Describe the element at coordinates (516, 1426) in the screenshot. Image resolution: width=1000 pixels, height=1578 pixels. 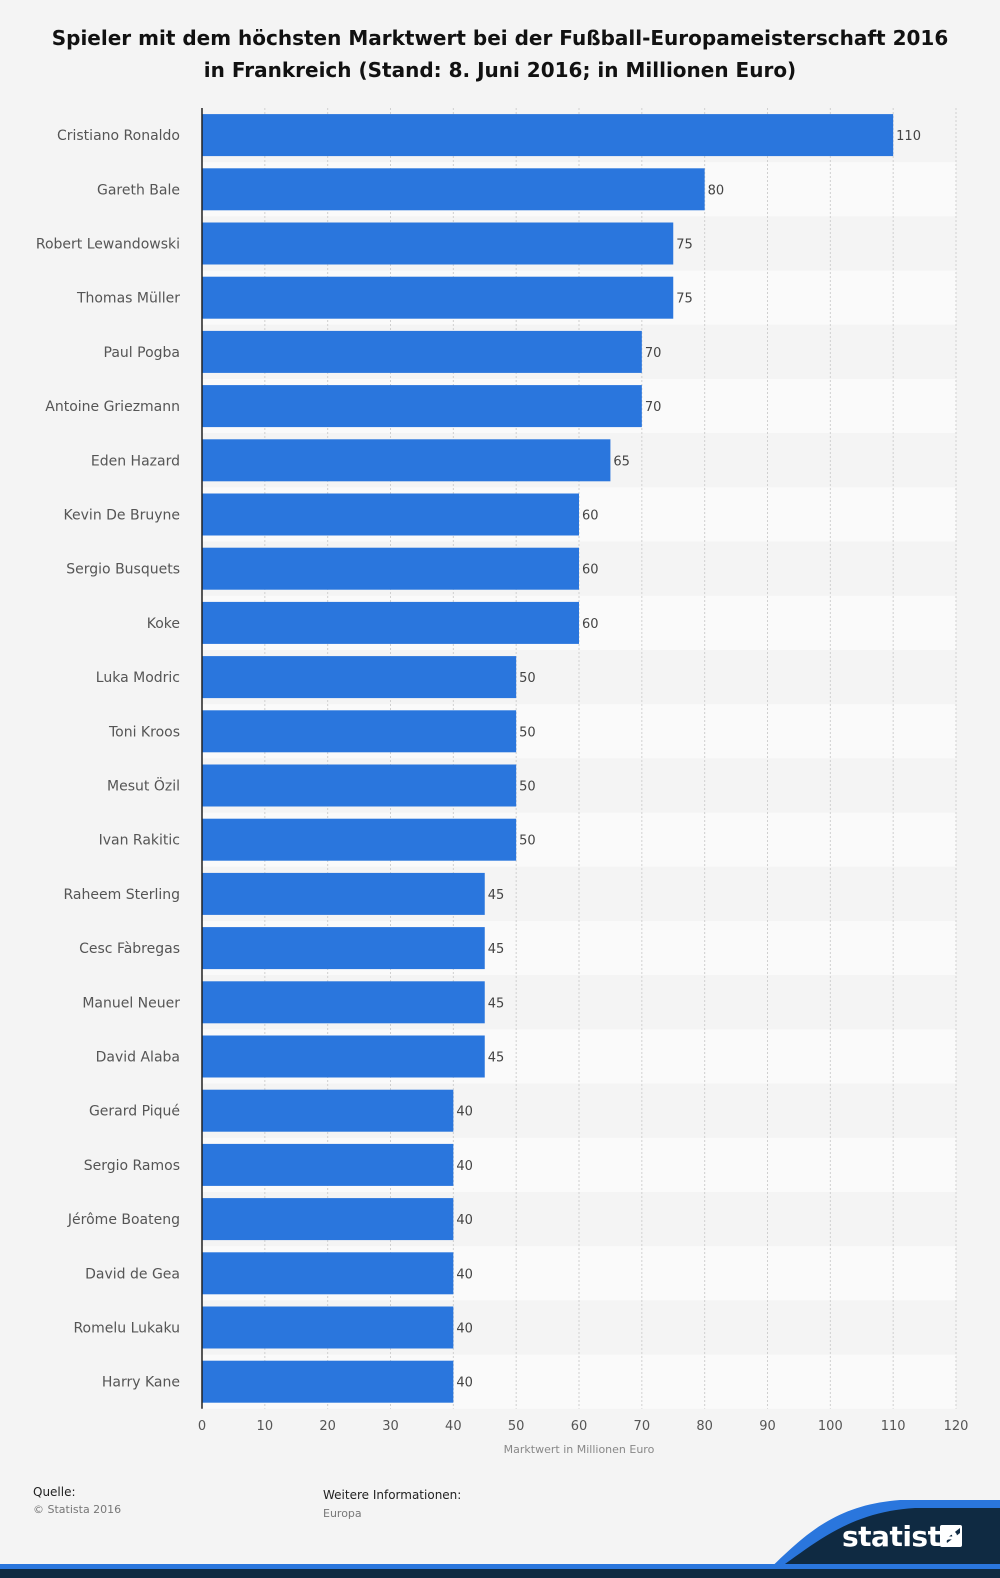
I see `x-tick-label: 50` at that location.